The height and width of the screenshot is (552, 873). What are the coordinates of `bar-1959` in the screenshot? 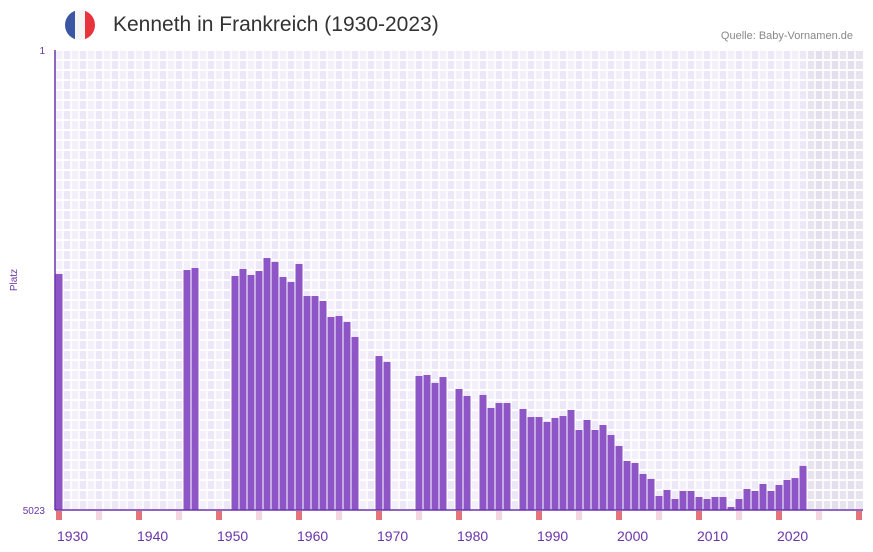 It's located at (291, 396).